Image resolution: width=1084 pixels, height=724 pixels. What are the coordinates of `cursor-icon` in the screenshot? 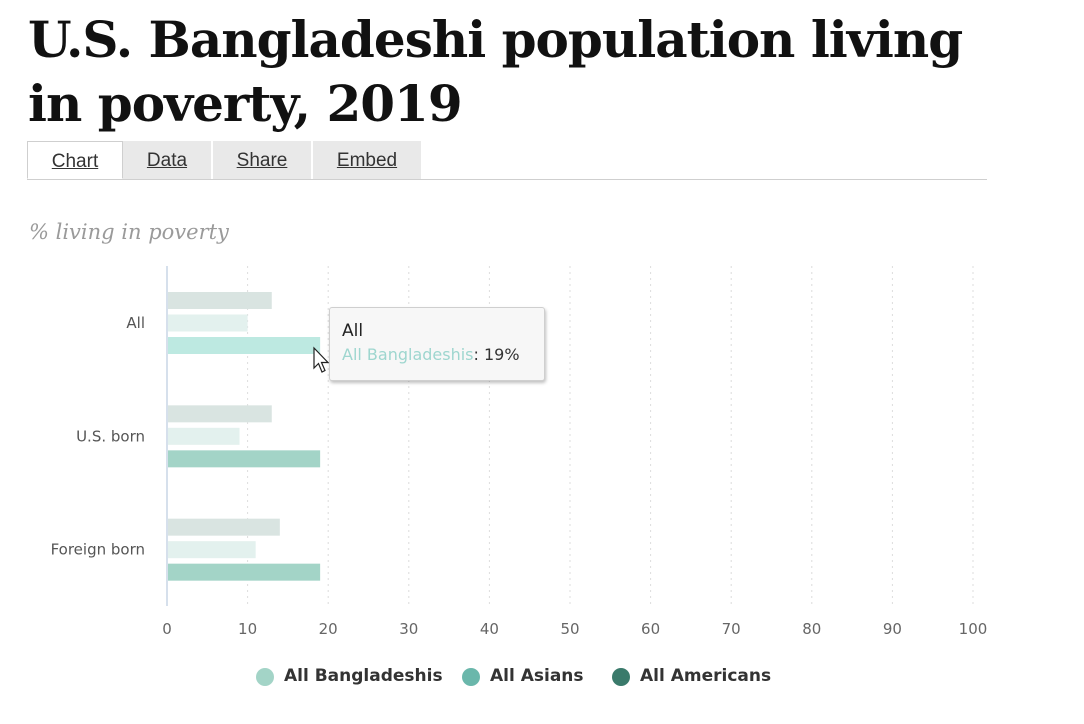 It's located at (321, 359).